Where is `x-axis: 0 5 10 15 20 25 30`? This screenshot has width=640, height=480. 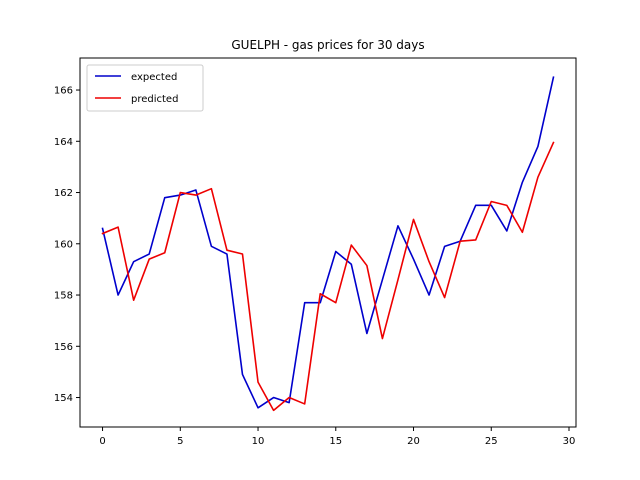 x-axis: 0 5 10 15 20 25 30 is located at coordinates (337, 437).